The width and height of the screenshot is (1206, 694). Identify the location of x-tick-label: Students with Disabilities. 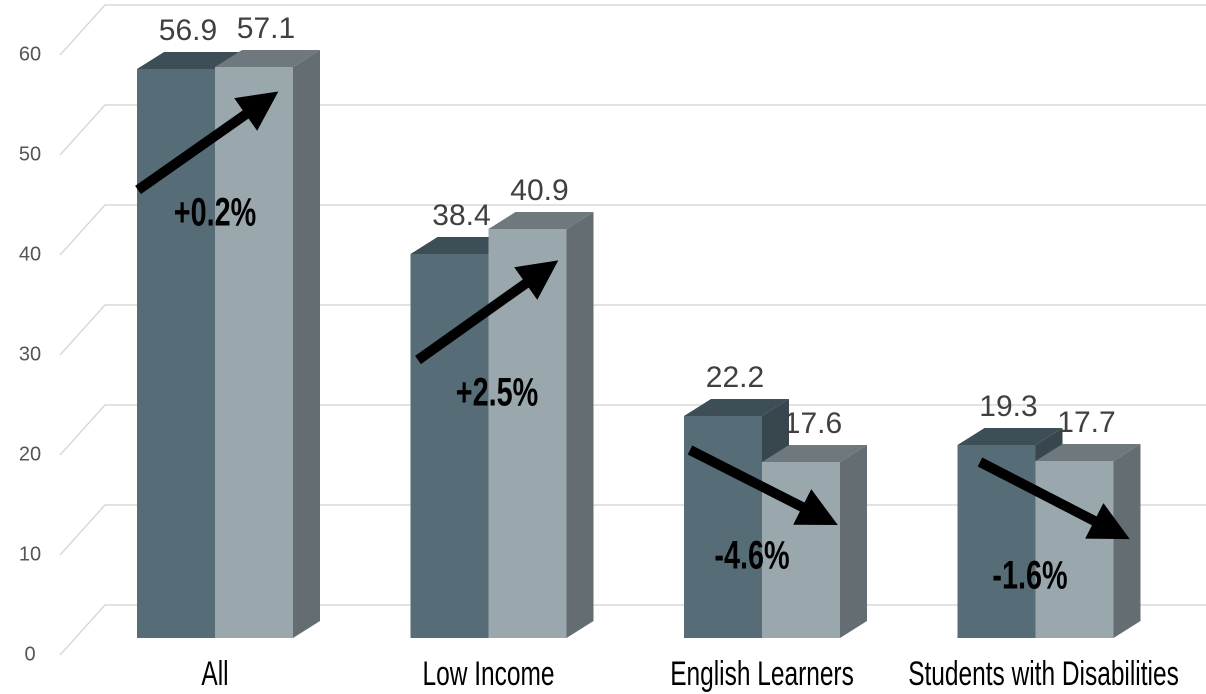
(1043, 674).